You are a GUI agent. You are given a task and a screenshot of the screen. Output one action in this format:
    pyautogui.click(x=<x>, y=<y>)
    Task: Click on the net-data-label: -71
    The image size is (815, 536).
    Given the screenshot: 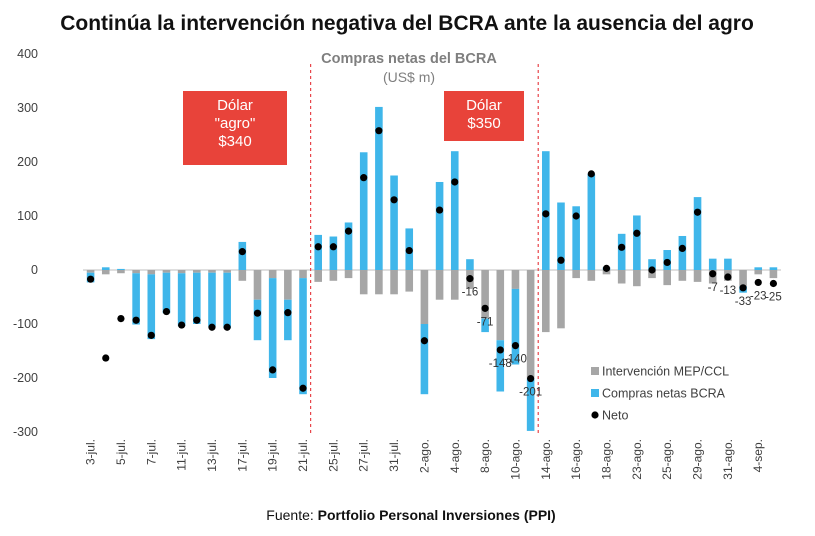 What is the action you would take?
    pyautogui.click(x=485, y=322)
    